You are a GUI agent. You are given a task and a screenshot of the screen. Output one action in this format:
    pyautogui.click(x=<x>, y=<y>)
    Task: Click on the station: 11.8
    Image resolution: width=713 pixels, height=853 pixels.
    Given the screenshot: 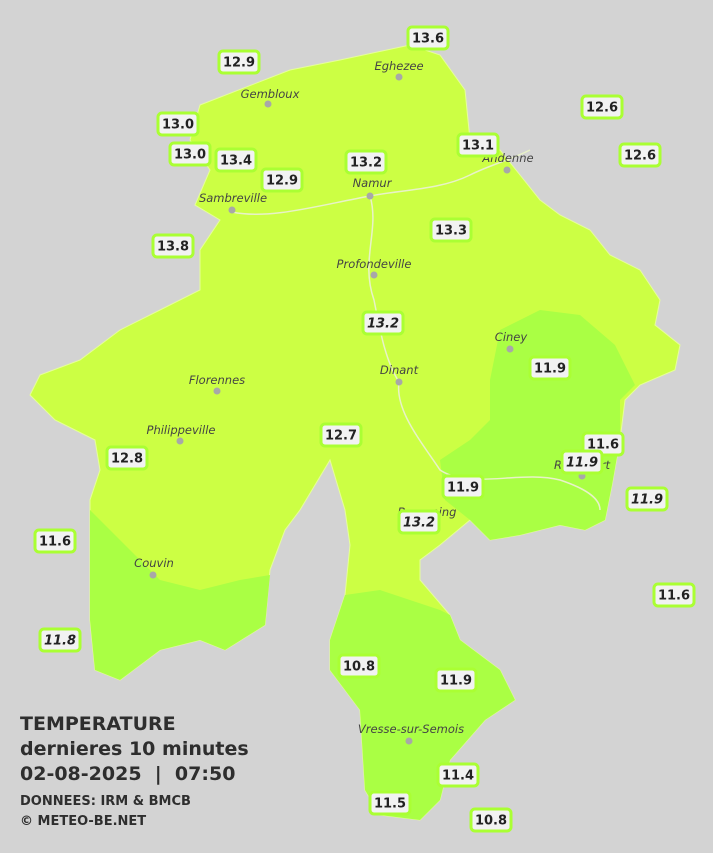 What is the action you would take?
    pyautogui.click(x=60, y=640)
    